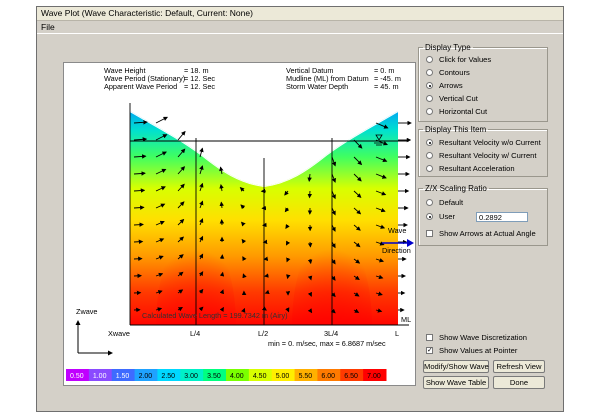 Image resolution: width=600 pixels, height=417 pixels. Describe the element at coordinates (342, 86) in the screenshot. I see `info-row: Storm Water Depth = 45. m` at that location.